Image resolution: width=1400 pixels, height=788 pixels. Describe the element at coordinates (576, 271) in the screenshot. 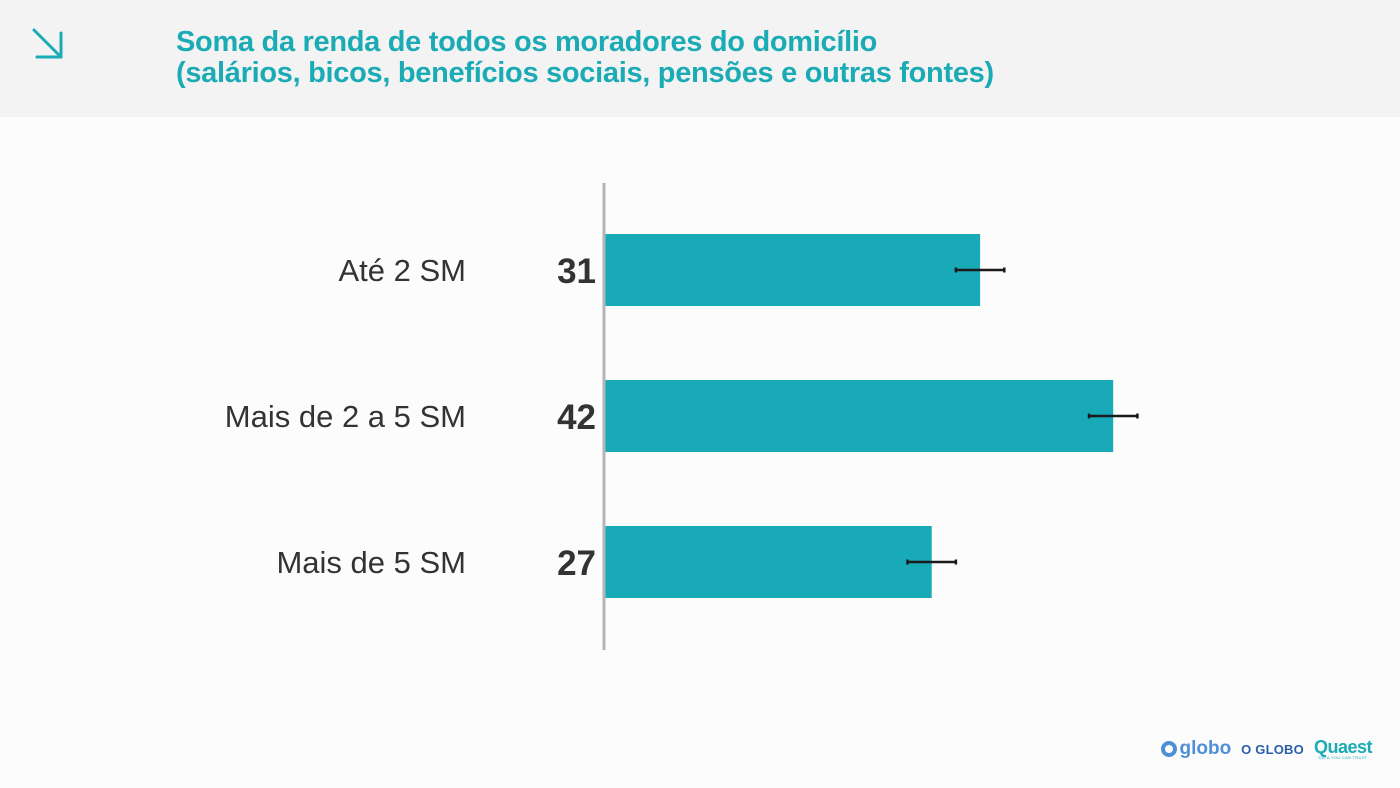

I see `value-label: 31` at that location.